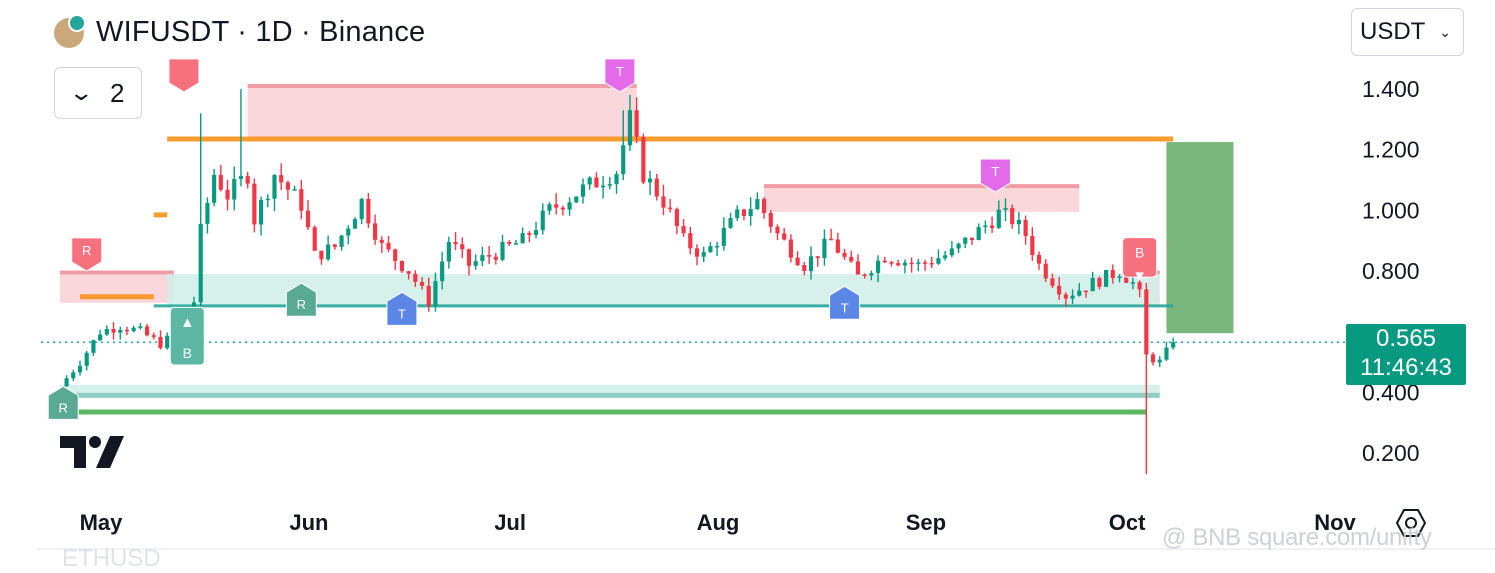 Image resolution: width=1495 pixels, height=573 pixels. What do you see at coordinates (995, 175) in the screenshot?
I see `marker-T-3: T` at bounding box center [995, 175].